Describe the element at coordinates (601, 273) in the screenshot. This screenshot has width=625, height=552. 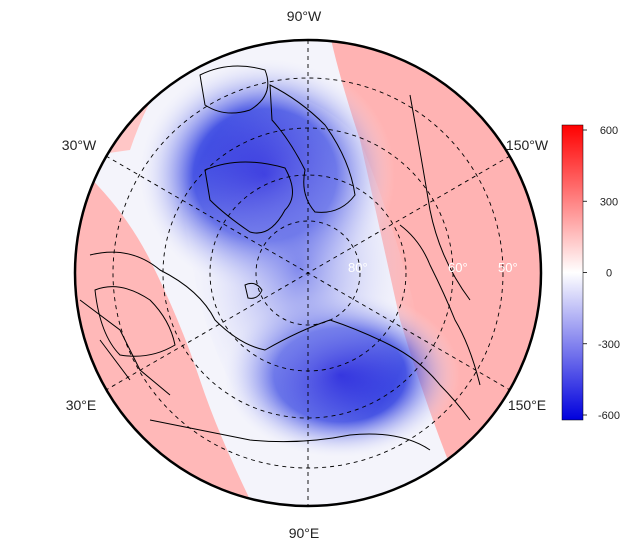
I see `colorbar-ticks: 600 300 0 -300 -600` at that location.